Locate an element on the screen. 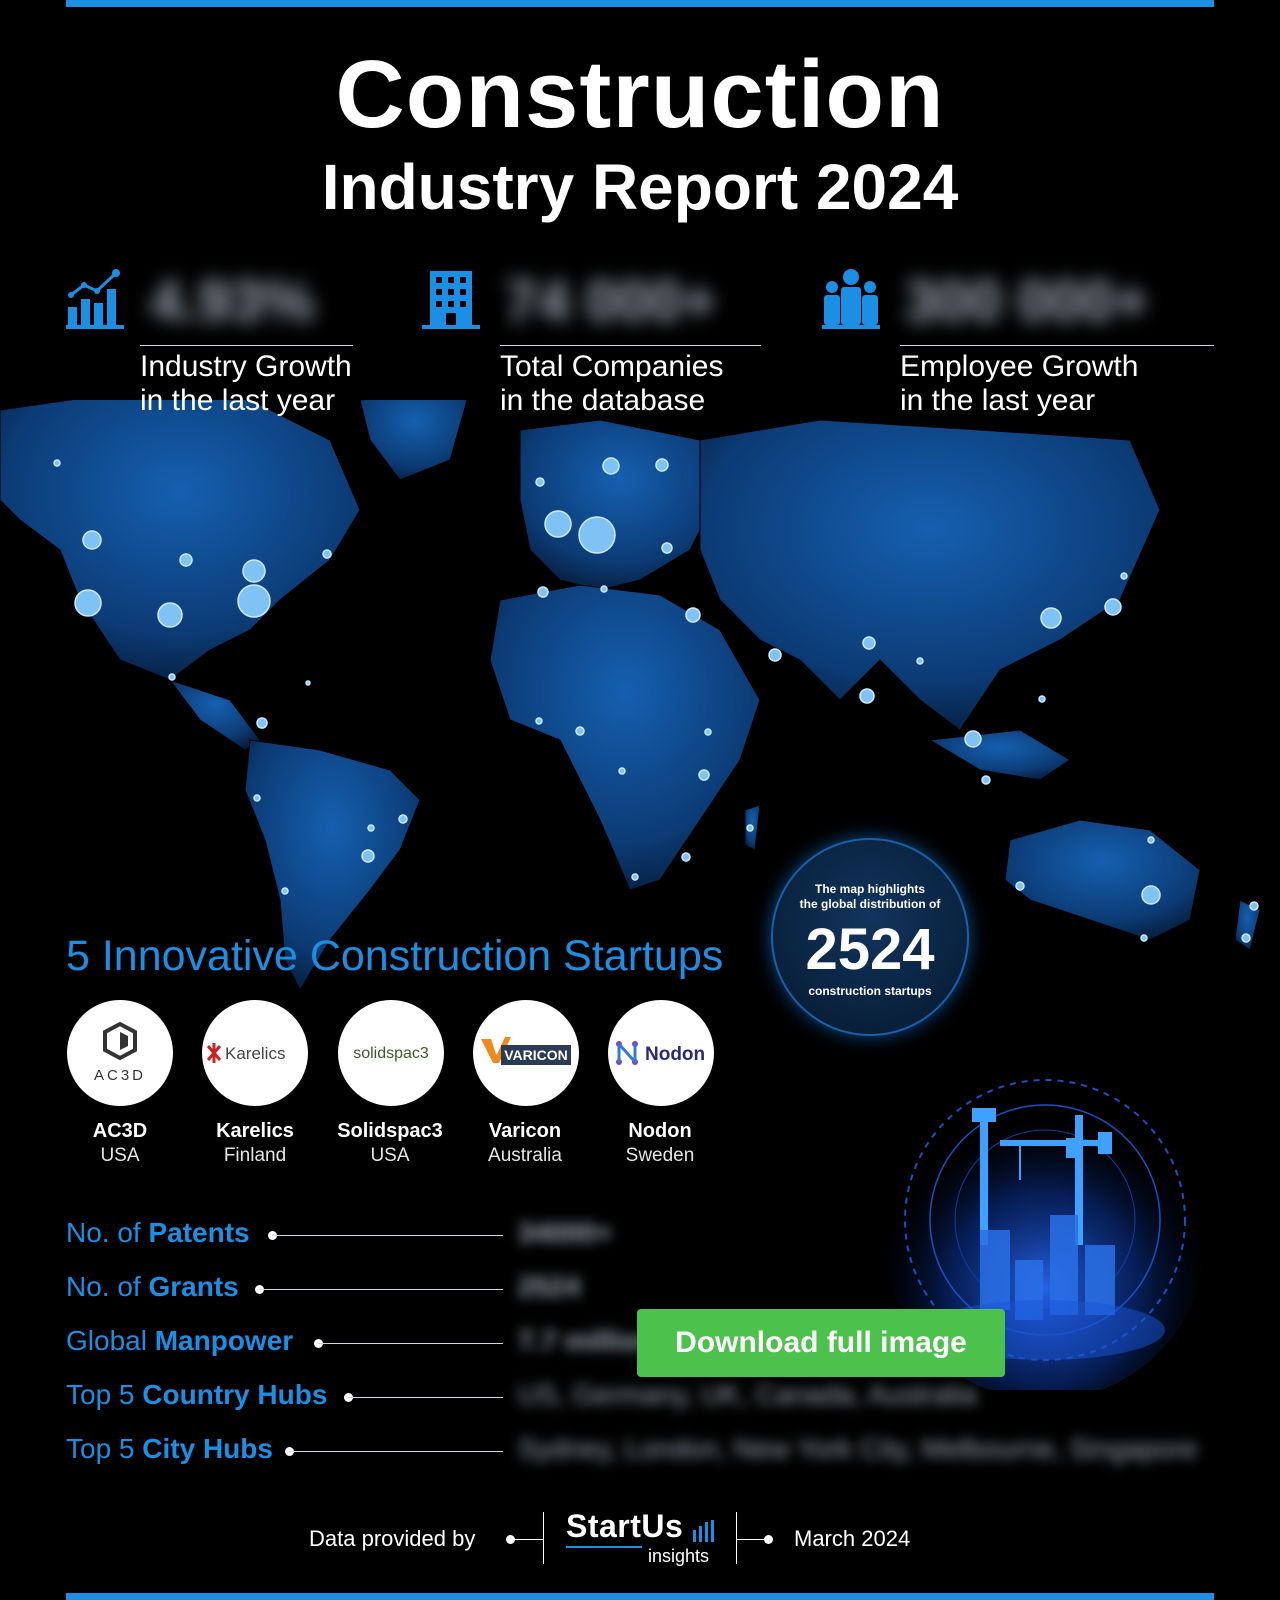  stat-label-line: Employee Growth is located at coordinates (1019, 366).